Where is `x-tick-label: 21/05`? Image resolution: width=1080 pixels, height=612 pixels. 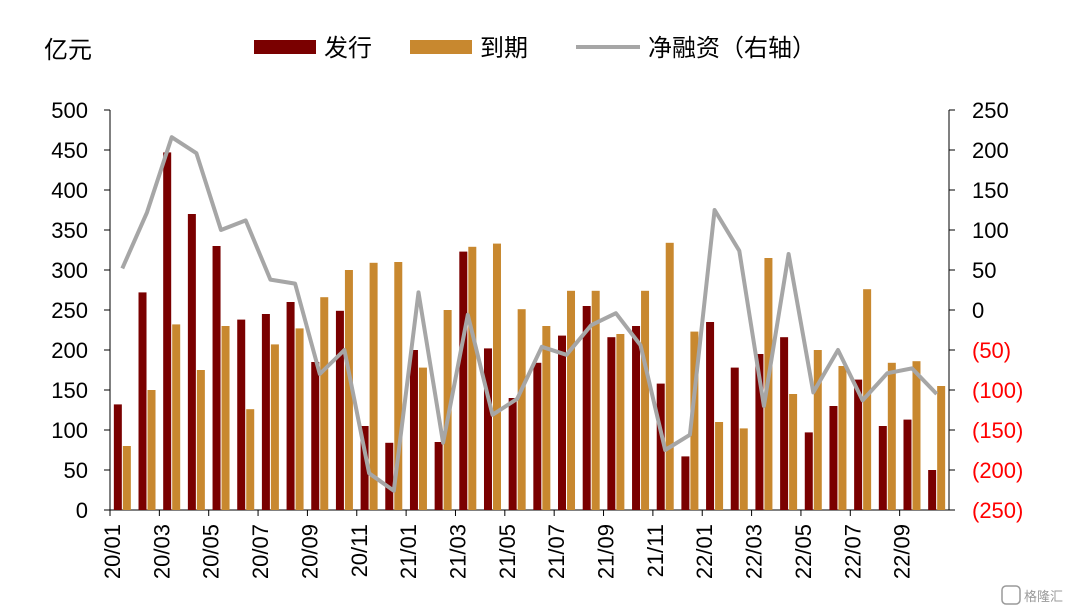 x-tick-label: 21/05 is located at coordinates (507, 551).